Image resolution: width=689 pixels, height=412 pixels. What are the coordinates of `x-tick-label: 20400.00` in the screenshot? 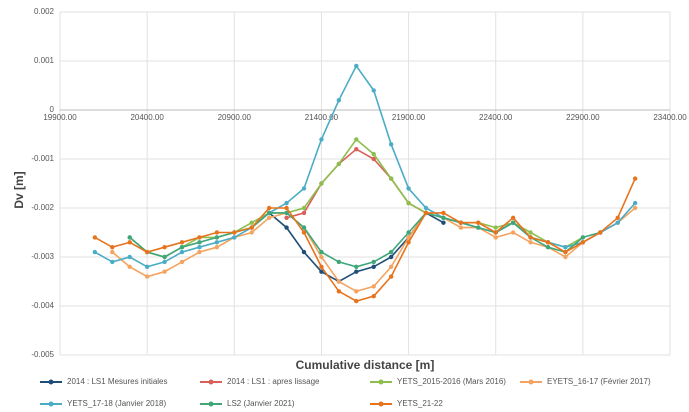 It's located at (147, 117).